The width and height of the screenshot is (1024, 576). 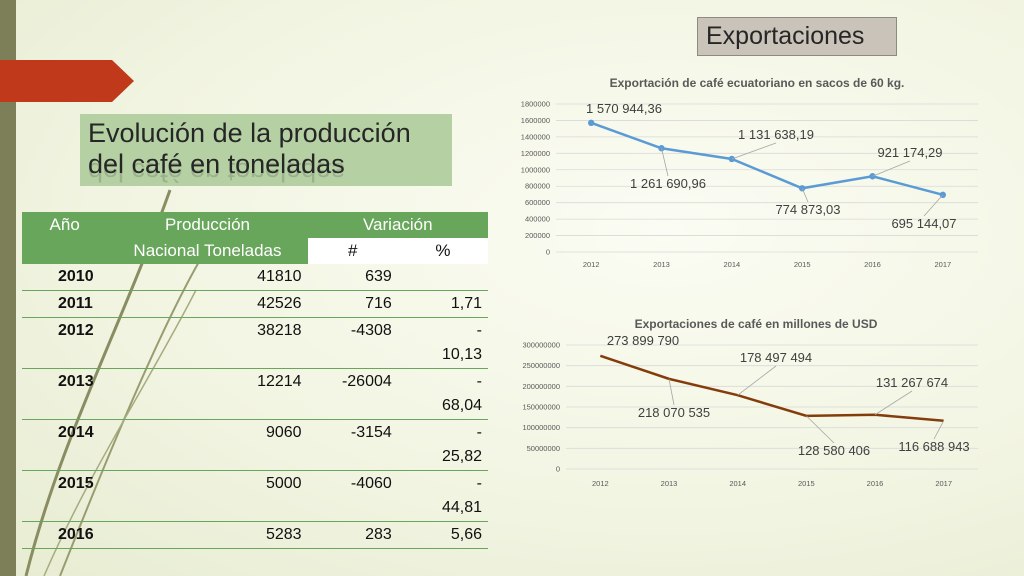 I want to click on table-cell-production: 38218, so click(x=207, y=343).